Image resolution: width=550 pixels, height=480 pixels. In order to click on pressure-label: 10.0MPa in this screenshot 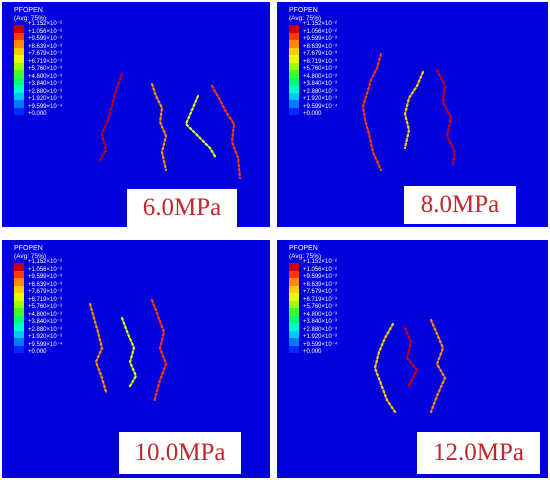, I will do `click(180, 453)`.